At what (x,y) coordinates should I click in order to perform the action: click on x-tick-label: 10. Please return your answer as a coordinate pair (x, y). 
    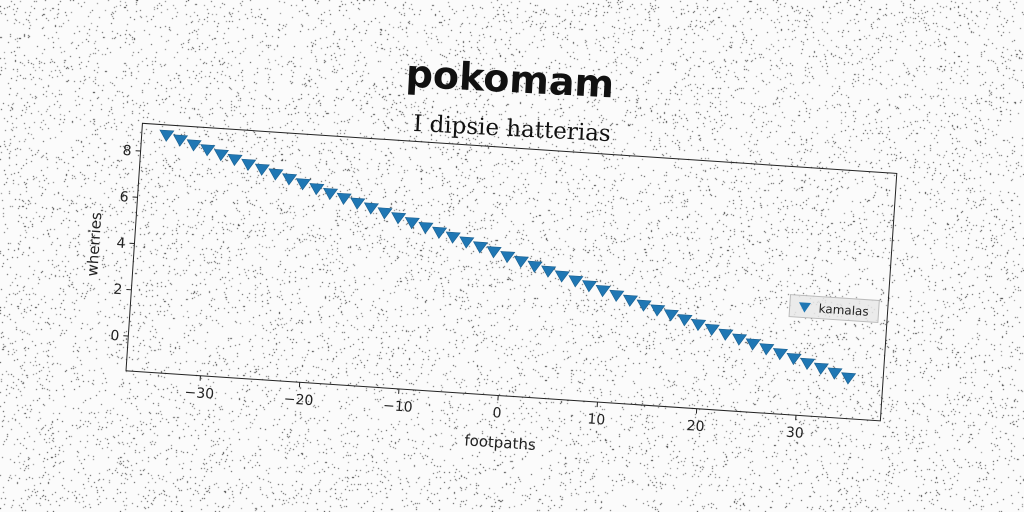
    Looking at the image, I should click on (596, 419).